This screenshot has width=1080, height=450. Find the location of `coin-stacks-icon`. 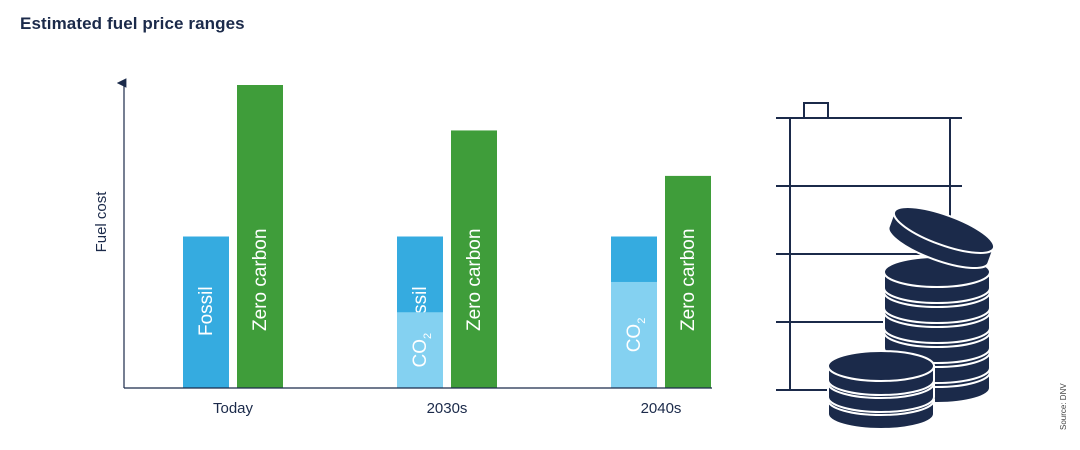

coin-stacks-icon is located at coordinates (911, 318).